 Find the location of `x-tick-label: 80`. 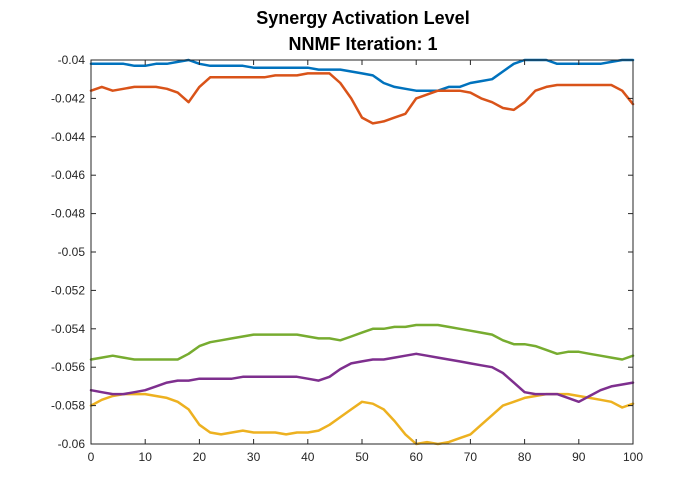

x-tick-label: 80 is located at coordinates (525, 457).